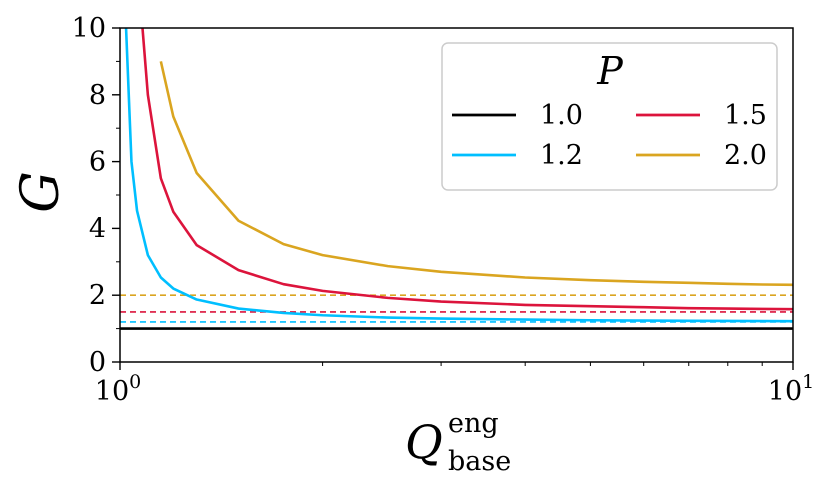 This screenshot has height=485, width=831. I want to click on y-axis-label: G, so click(41, 192).